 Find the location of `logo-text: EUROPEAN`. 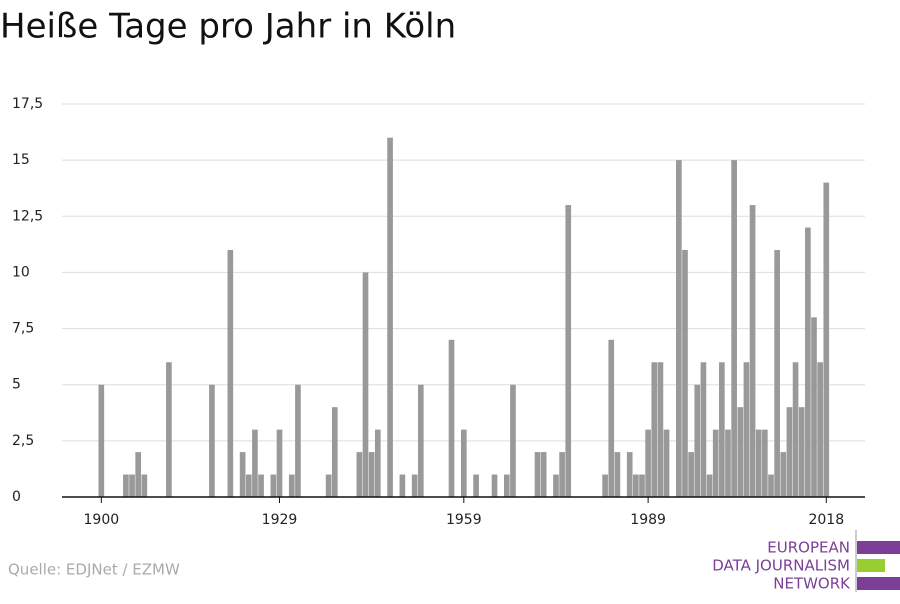

logo-text: EUROPEAN is located at coordinates (808, 548).